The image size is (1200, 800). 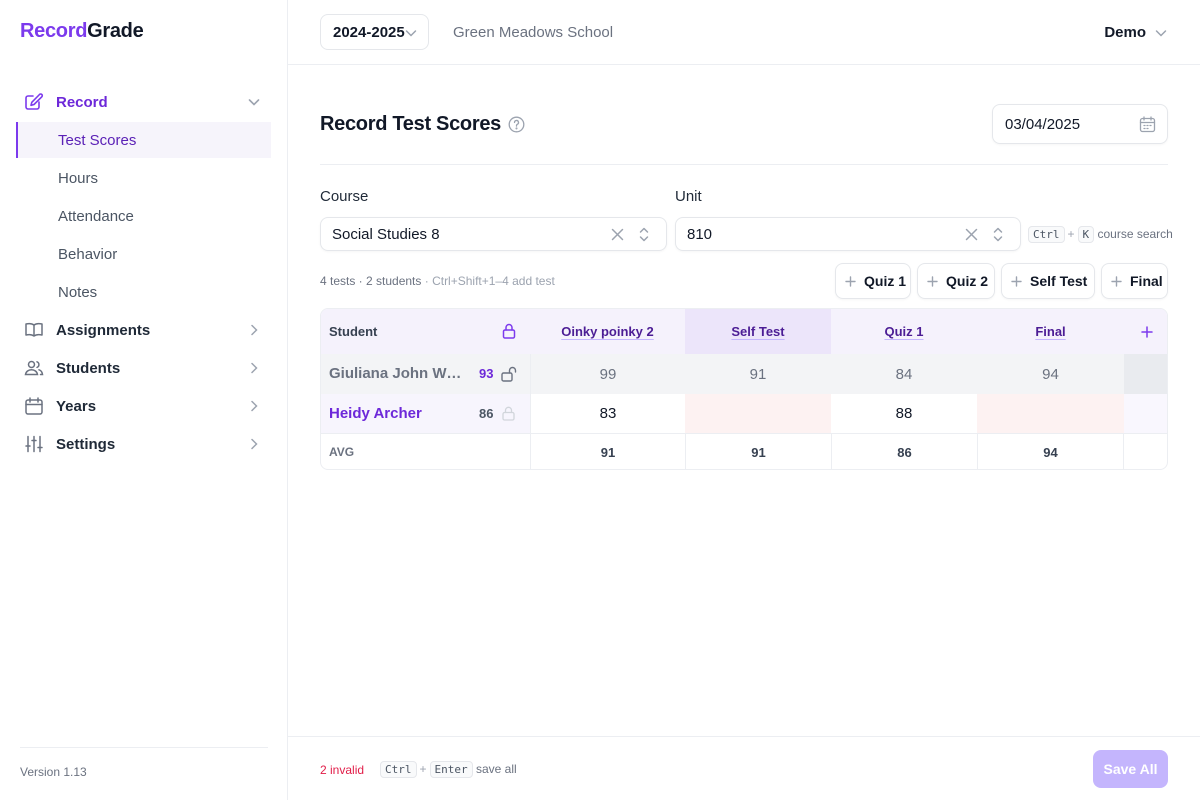 I want to click on score-cell: 94, so click(x=1050, y=374).